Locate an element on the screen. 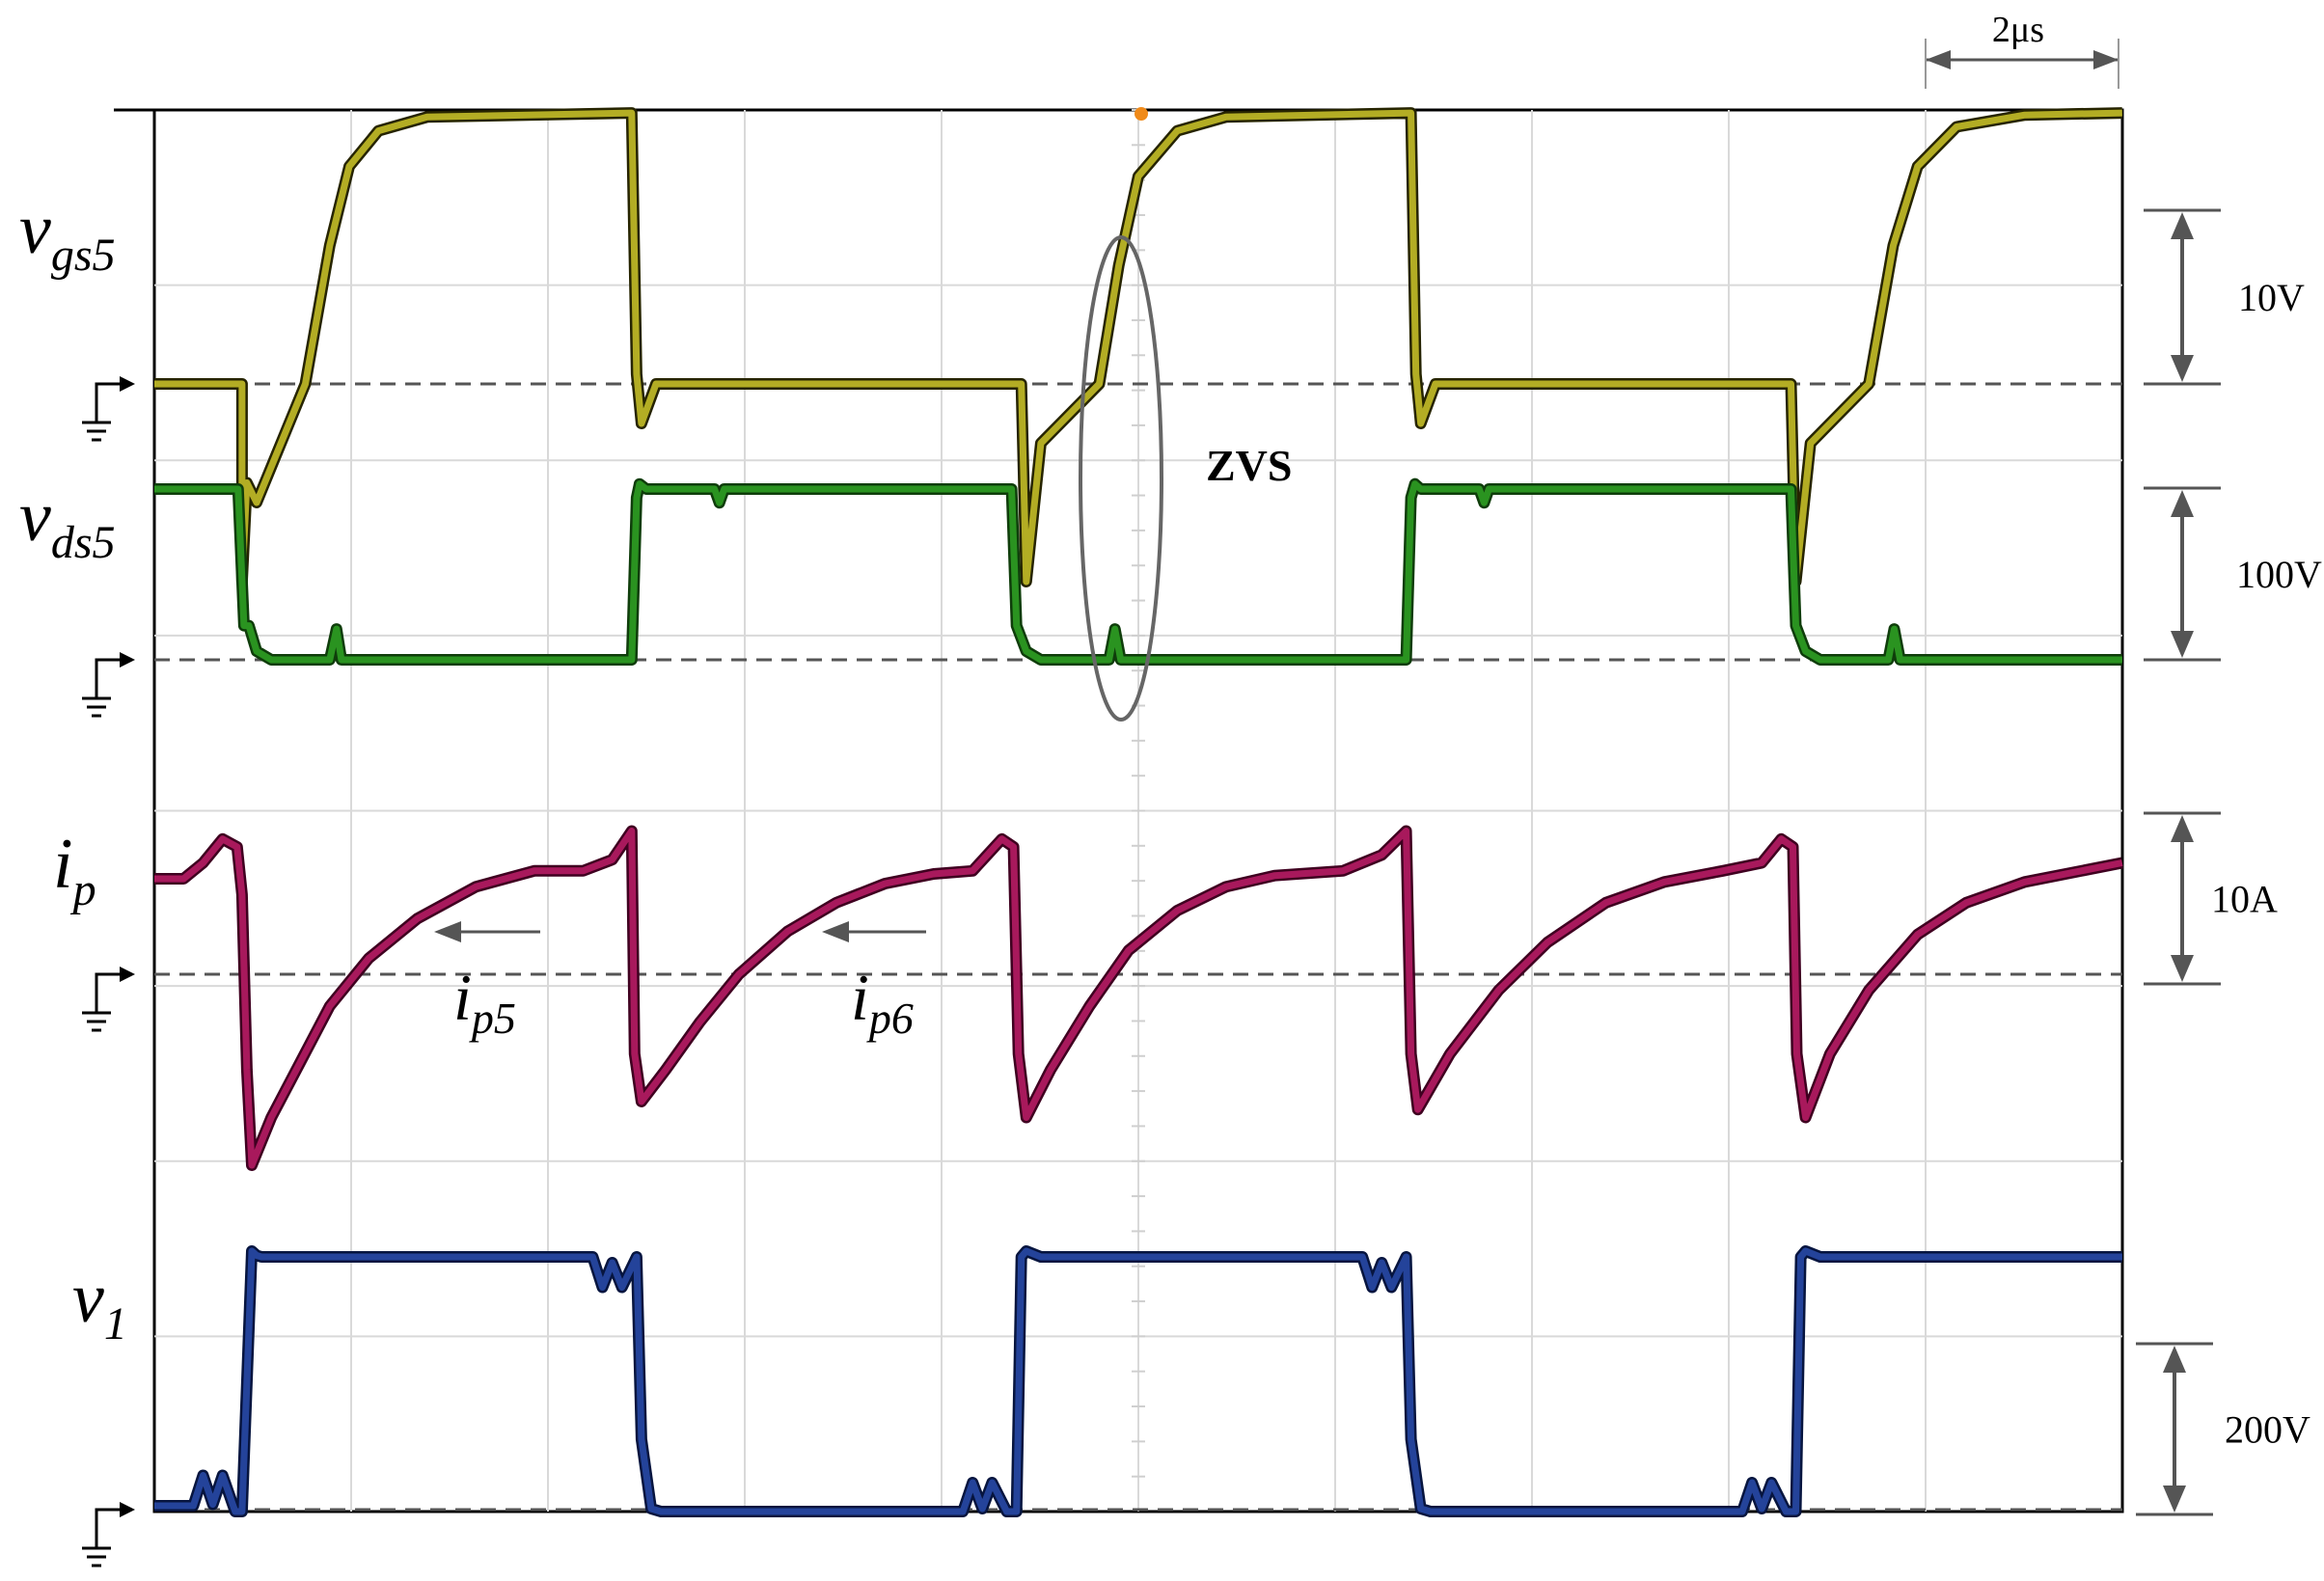 The image size is (2324, 1581). time-scale-annotation: 2μs is located at coordinates (2022, 49).